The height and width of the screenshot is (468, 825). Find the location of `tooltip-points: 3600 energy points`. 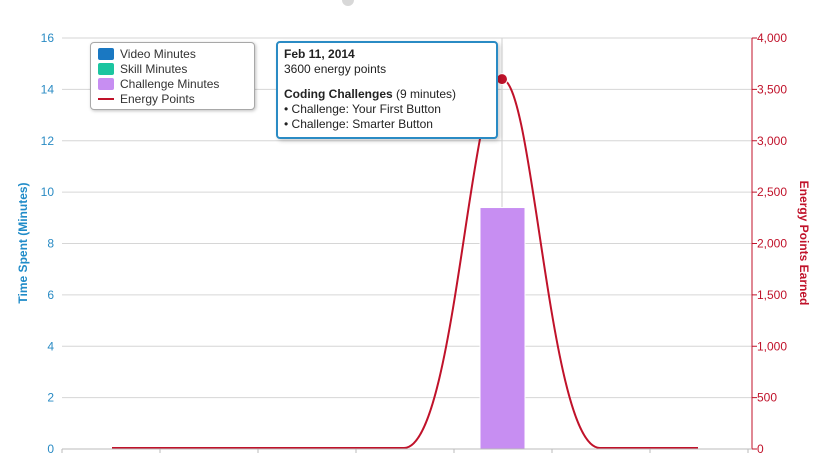

tooltip-points: 3600 energy points is located at coordinates (335, 69).